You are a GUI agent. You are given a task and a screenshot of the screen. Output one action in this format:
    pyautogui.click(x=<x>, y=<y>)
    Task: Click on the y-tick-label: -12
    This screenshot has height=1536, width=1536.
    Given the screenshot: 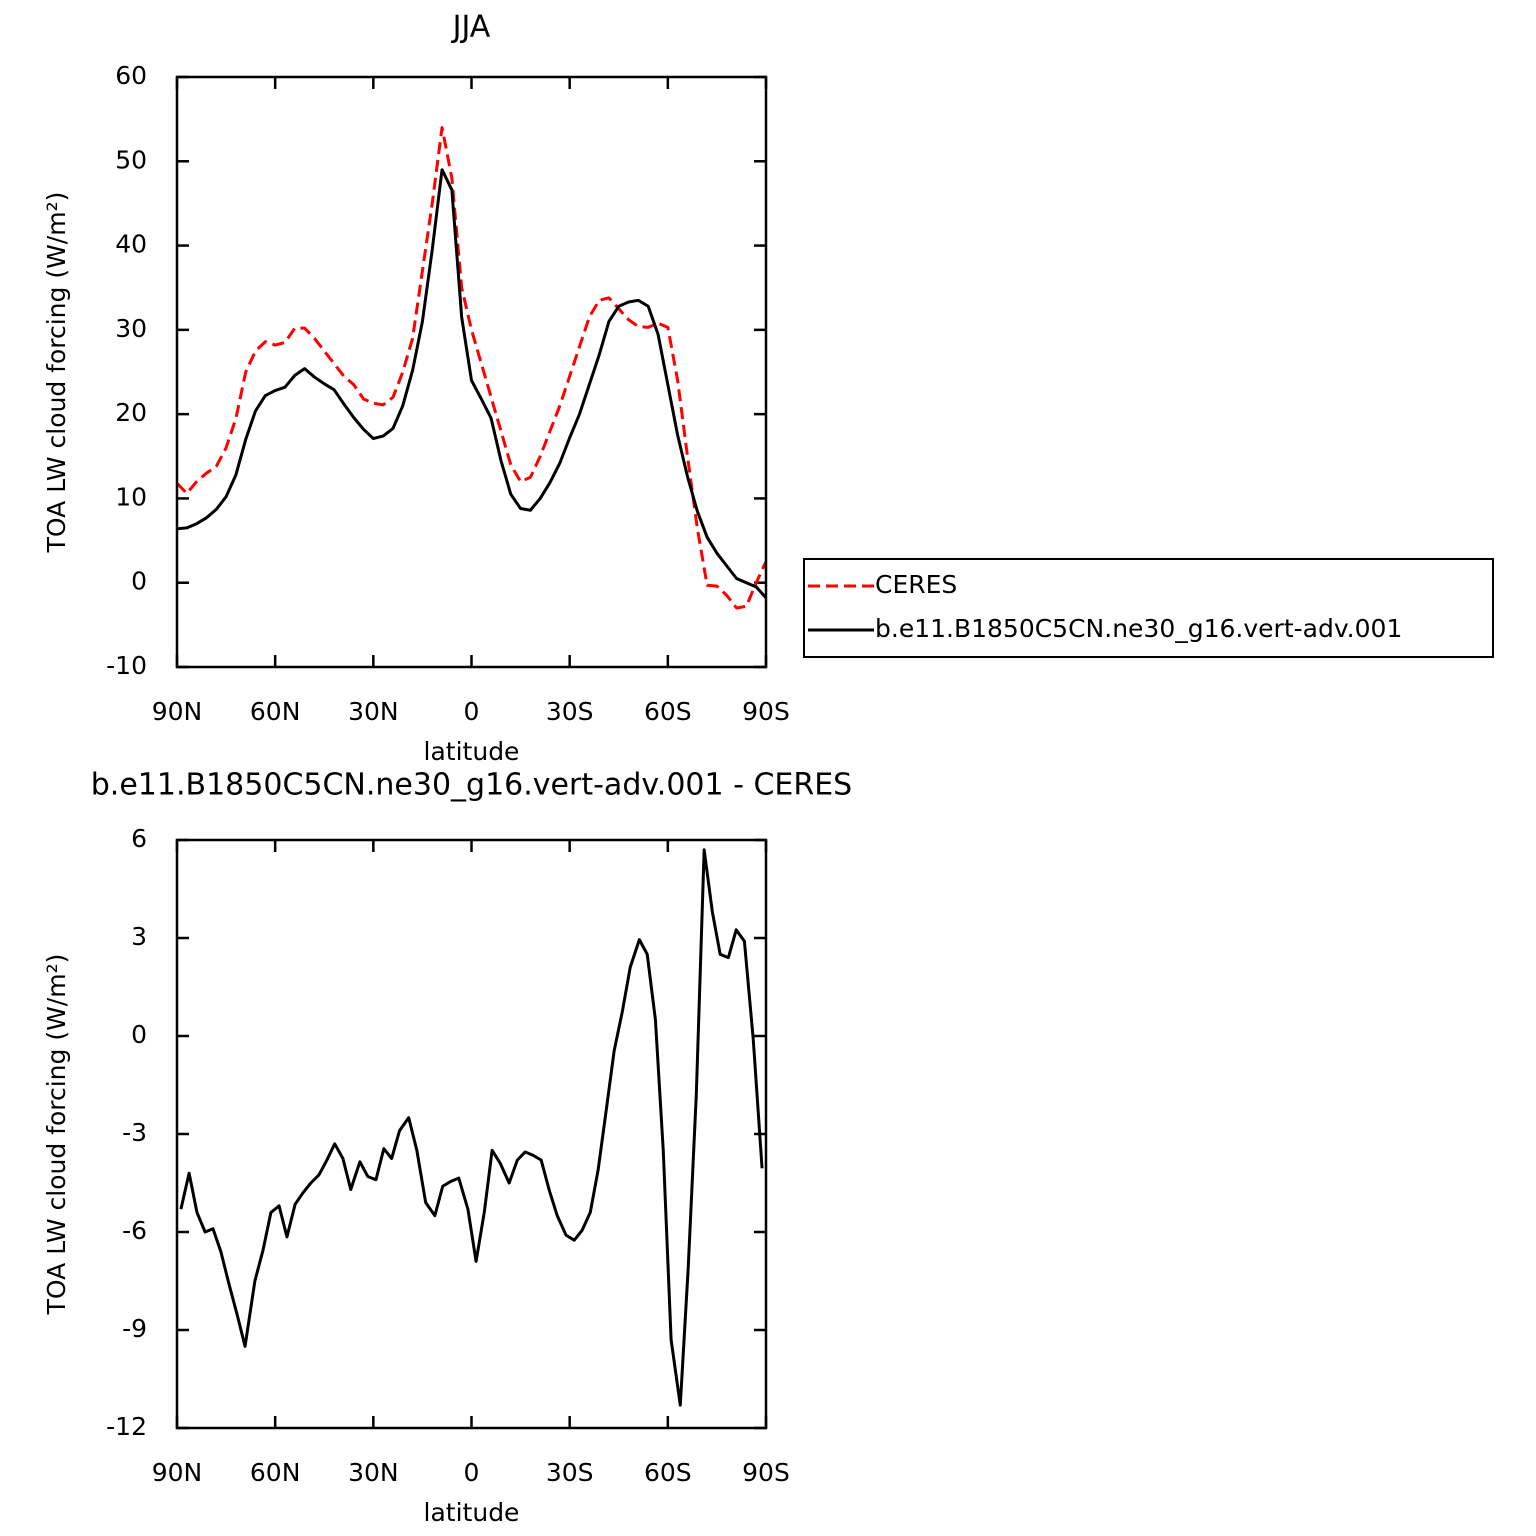 What is the action you would take?
    pyautogui.click(x=126, y=1426)
    